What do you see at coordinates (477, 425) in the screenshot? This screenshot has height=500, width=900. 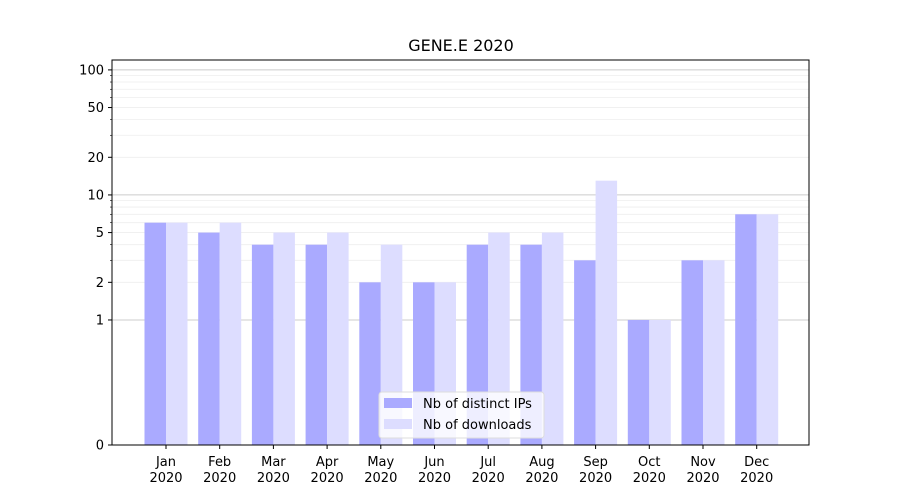 I see `legend-label: Nb of downloads` at bounding box center [477, 425].